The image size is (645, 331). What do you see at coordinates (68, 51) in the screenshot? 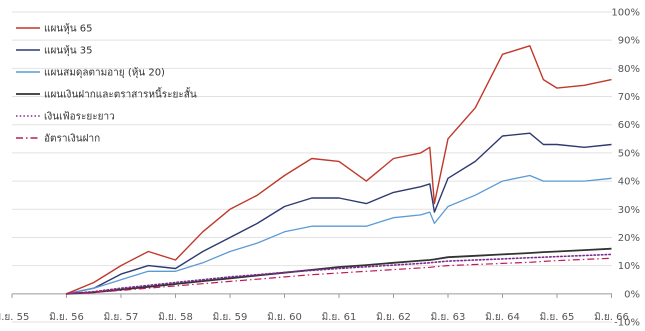
I see `legend-label: แผนหุ้น 35` at bounding box center [68, 51].